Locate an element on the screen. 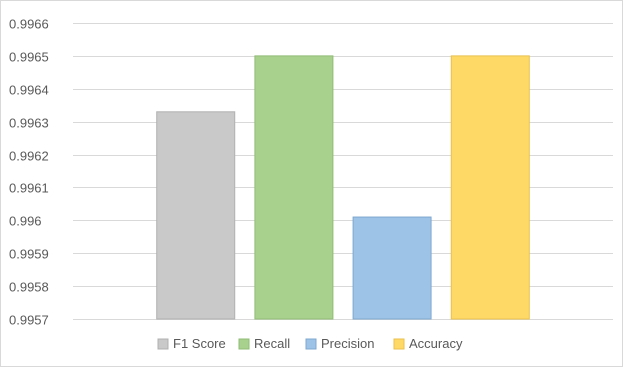  legend-item: Recall is located at coordinates (264, 343).